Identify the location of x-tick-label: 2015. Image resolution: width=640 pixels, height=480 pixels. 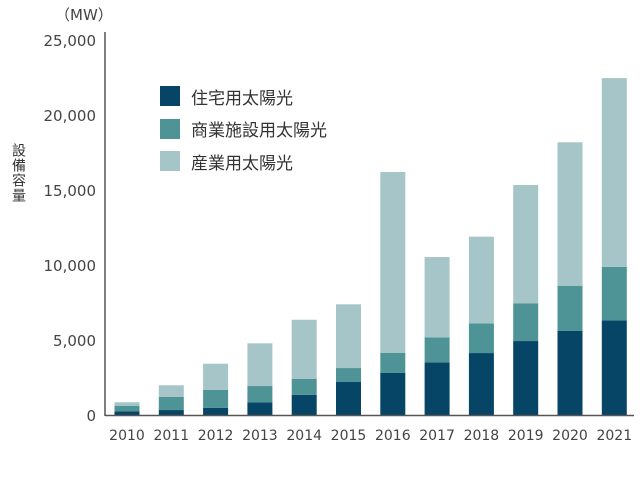
(349, 436).